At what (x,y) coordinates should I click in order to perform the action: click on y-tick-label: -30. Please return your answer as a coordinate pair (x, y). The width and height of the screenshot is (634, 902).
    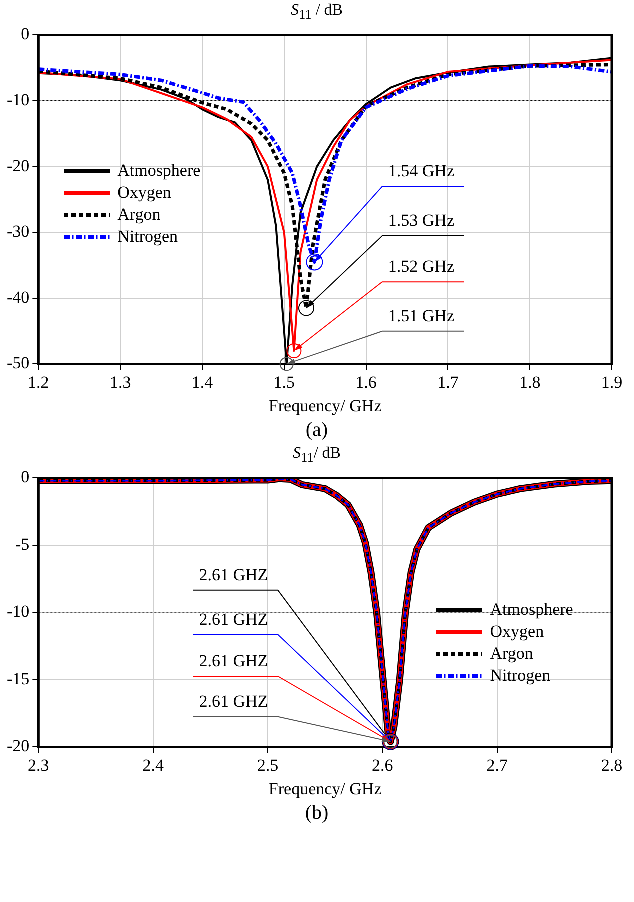
    Looking at the image, I should click on (18, 232).